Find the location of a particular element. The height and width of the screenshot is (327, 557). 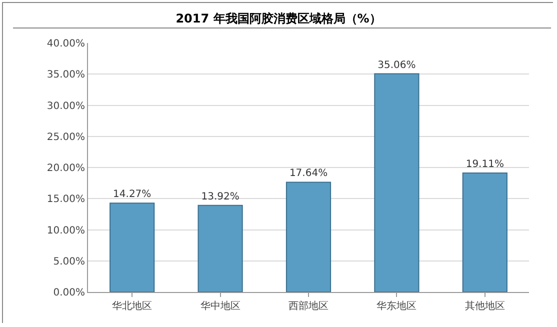

x-tick-label: 华东地区 is located at coordinates (396, 306).